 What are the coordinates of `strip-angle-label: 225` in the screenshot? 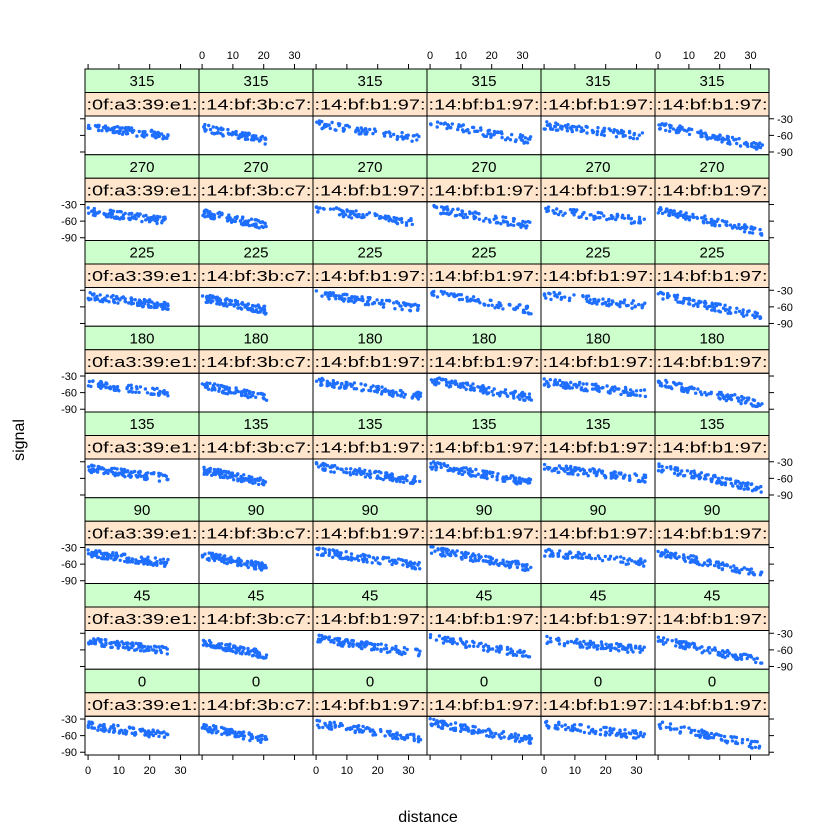 It's located at (255, 253).